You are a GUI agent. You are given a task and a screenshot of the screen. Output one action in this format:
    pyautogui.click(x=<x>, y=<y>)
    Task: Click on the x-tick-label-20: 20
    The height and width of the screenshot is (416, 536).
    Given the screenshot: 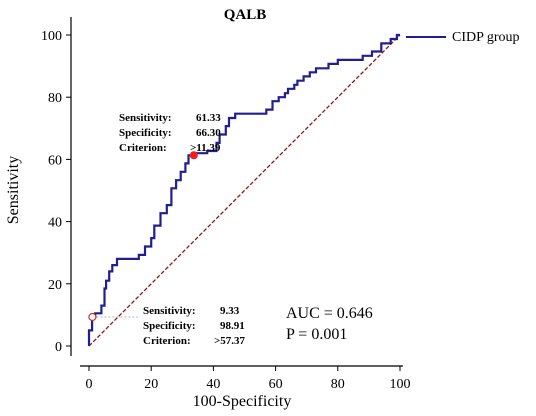 What is the action you would take?
    pyautogui.click(x=151, y=384)
    